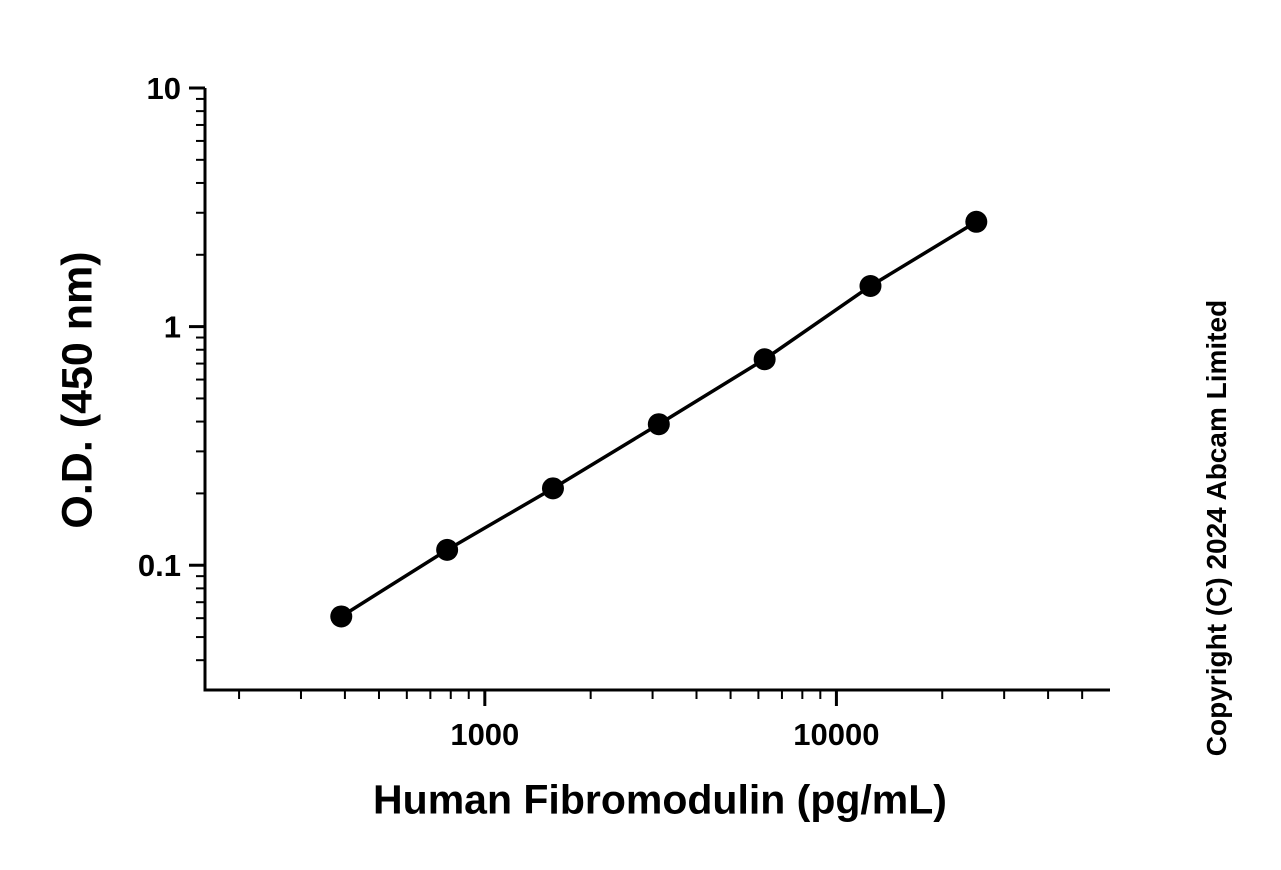 The image size is (1281, 870). What do you see at coordinates (1216, 528) in the screenshot?
I see `copyright-text: Copyright (C) 2024 Abcam Limited` at bounding box center [1216, 528].